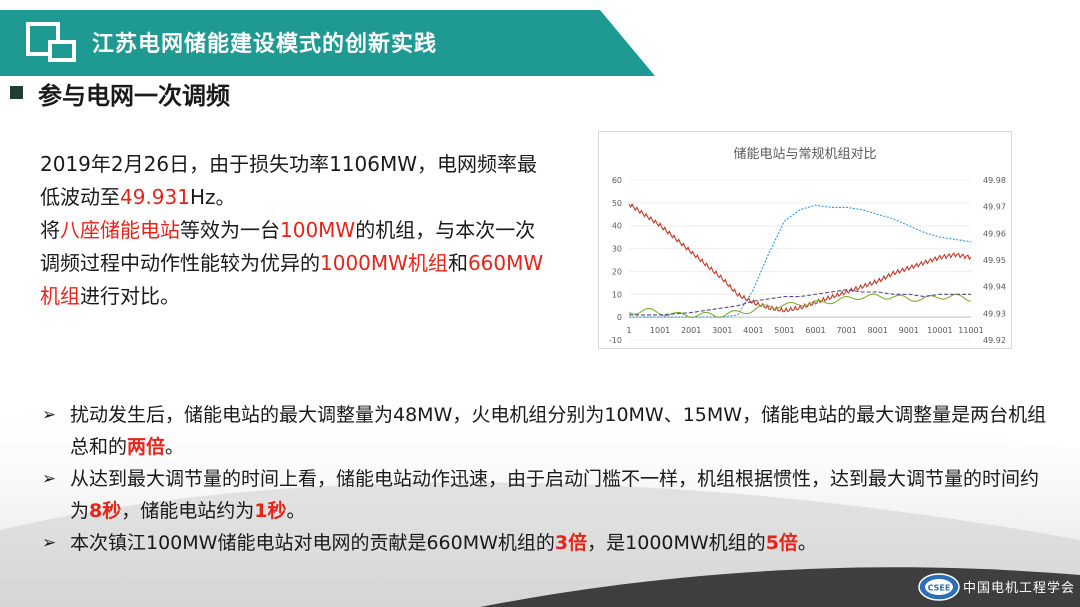 This screenshot has width=1080, height=607. What do you see at coordinates (289, 180) in the screenshot?
I see `intro-line1-text: 2019年2月26日，由于损失功率1106MW，电网频率最低波动至` at bounding box center [289, 180].